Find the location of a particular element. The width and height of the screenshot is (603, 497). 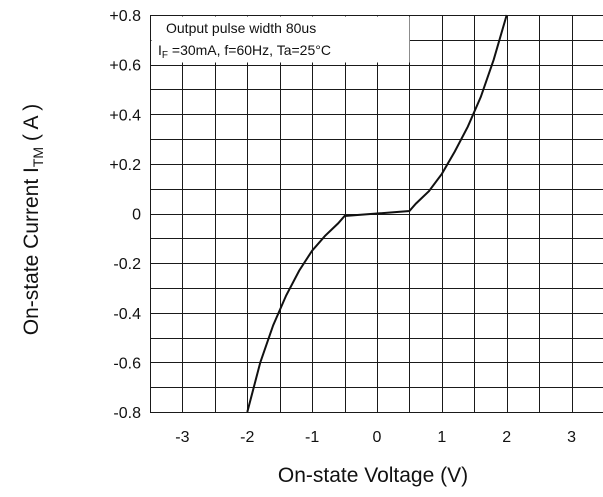

x-tick-label: -2 is located at coordinates (247, 437).